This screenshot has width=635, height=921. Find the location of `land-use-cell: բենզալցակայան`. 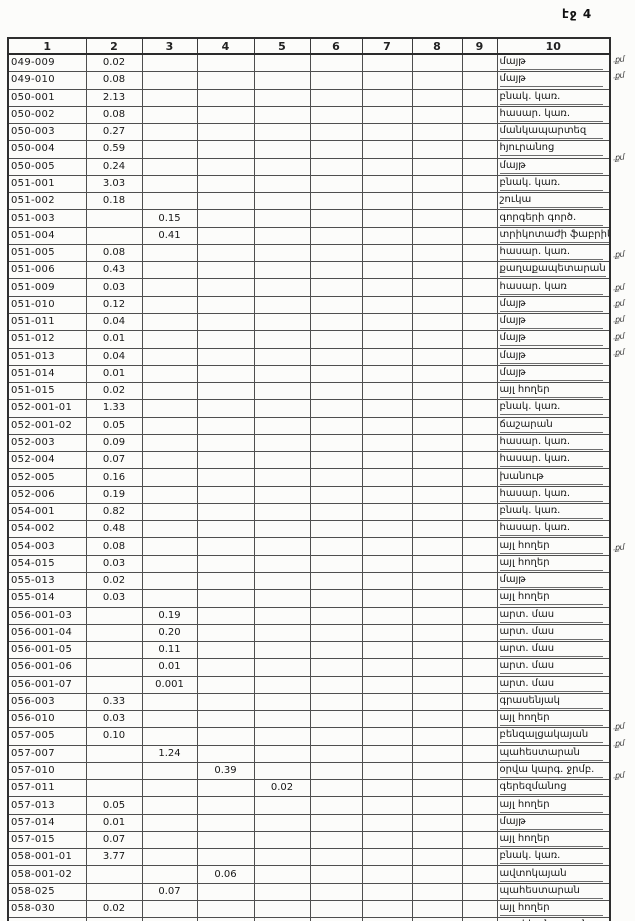

land-use-cell: բենզալցակայան is located at coordinates (553, 736).